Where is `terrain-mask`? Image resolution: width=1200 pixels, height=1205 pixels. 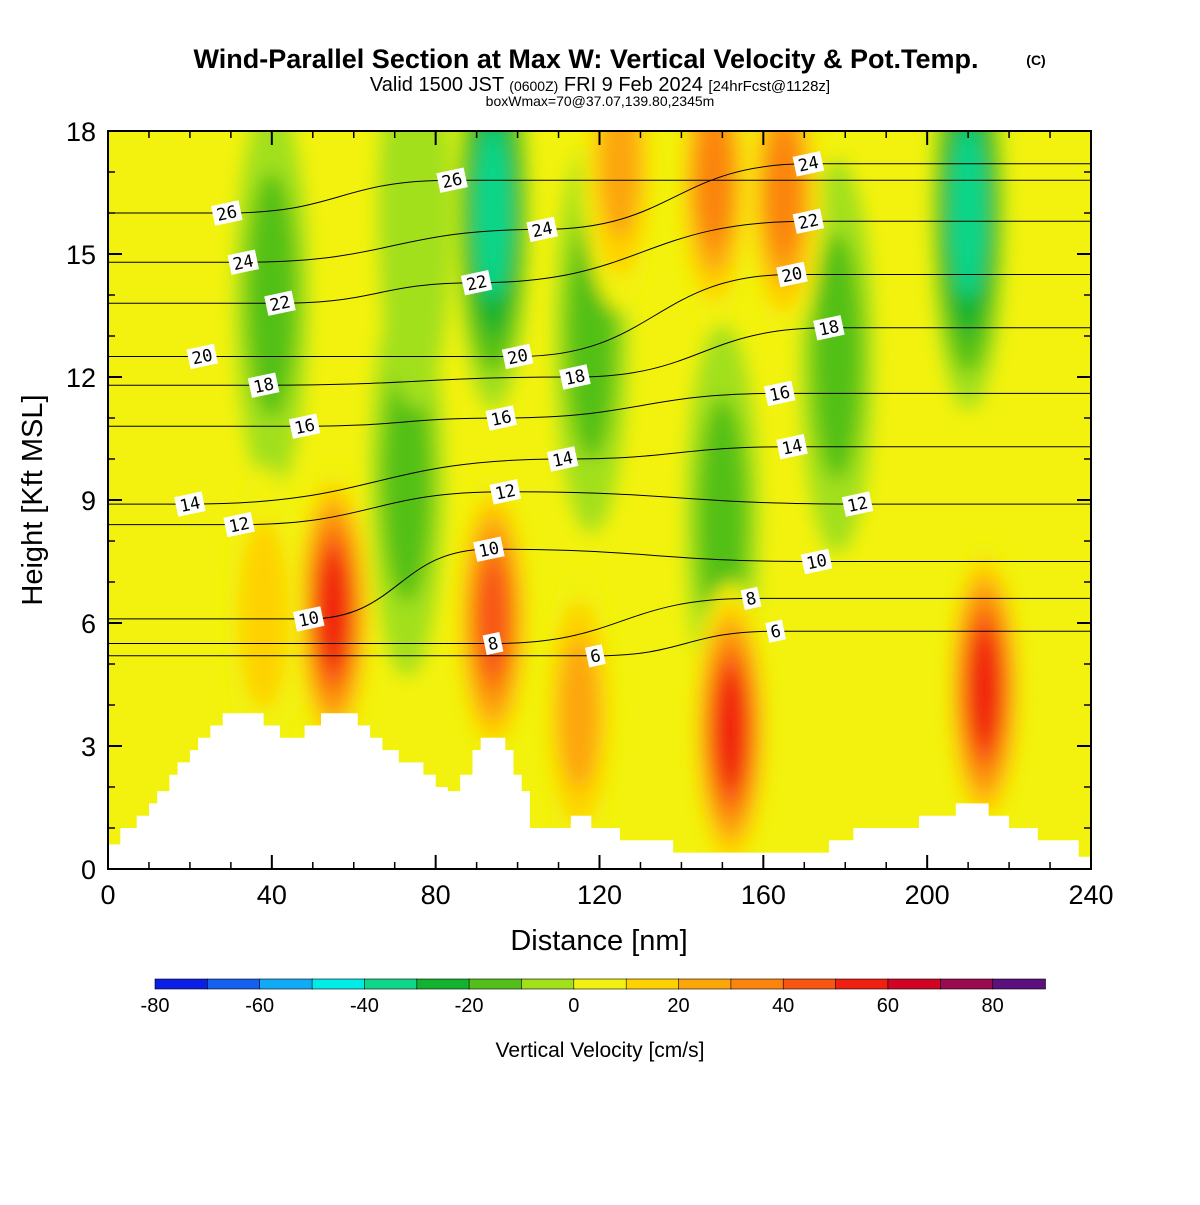 terrain-mask is located at coordinates (599, 791).